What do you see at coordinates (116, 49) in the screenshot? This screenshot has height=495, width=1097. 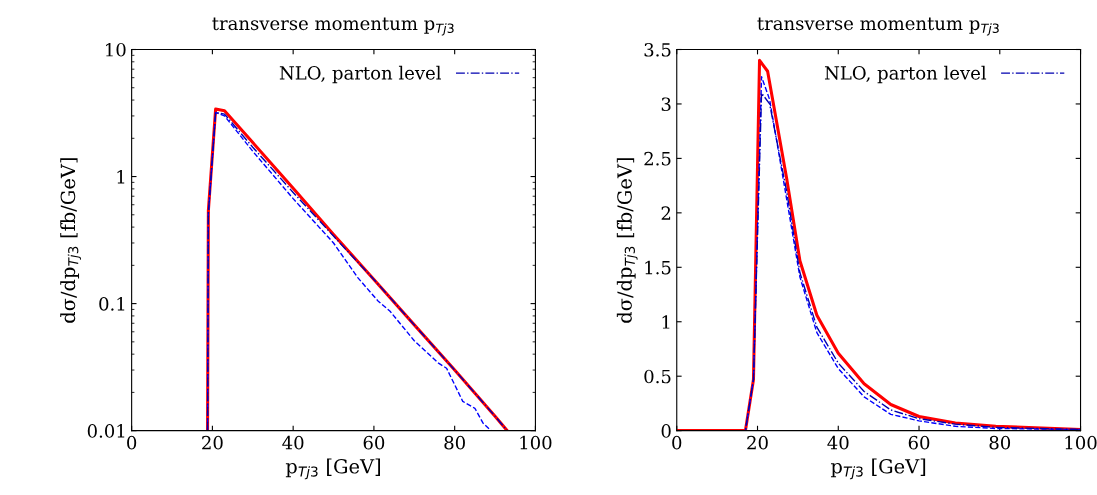 I see `y-tick-label: 10` at bounding box center [116, 49].